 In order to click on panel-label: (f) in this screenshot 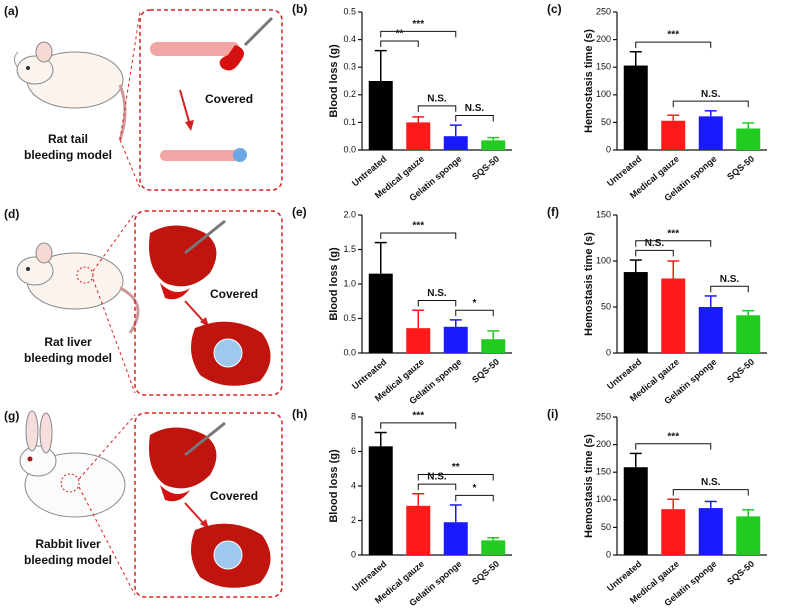, I will do `click(553, 212)`.